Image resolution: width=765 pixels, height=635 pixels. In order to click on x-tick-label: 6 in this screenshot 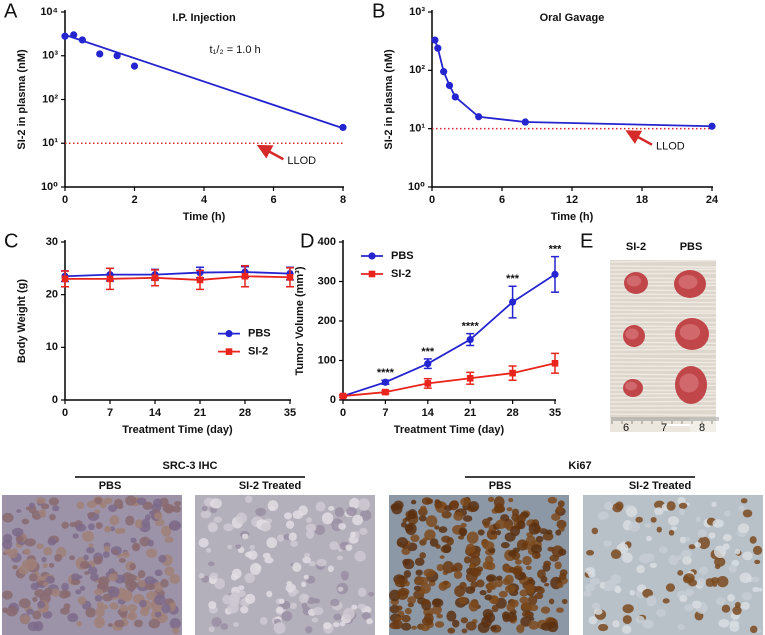, I will do `click(502, 200)`.